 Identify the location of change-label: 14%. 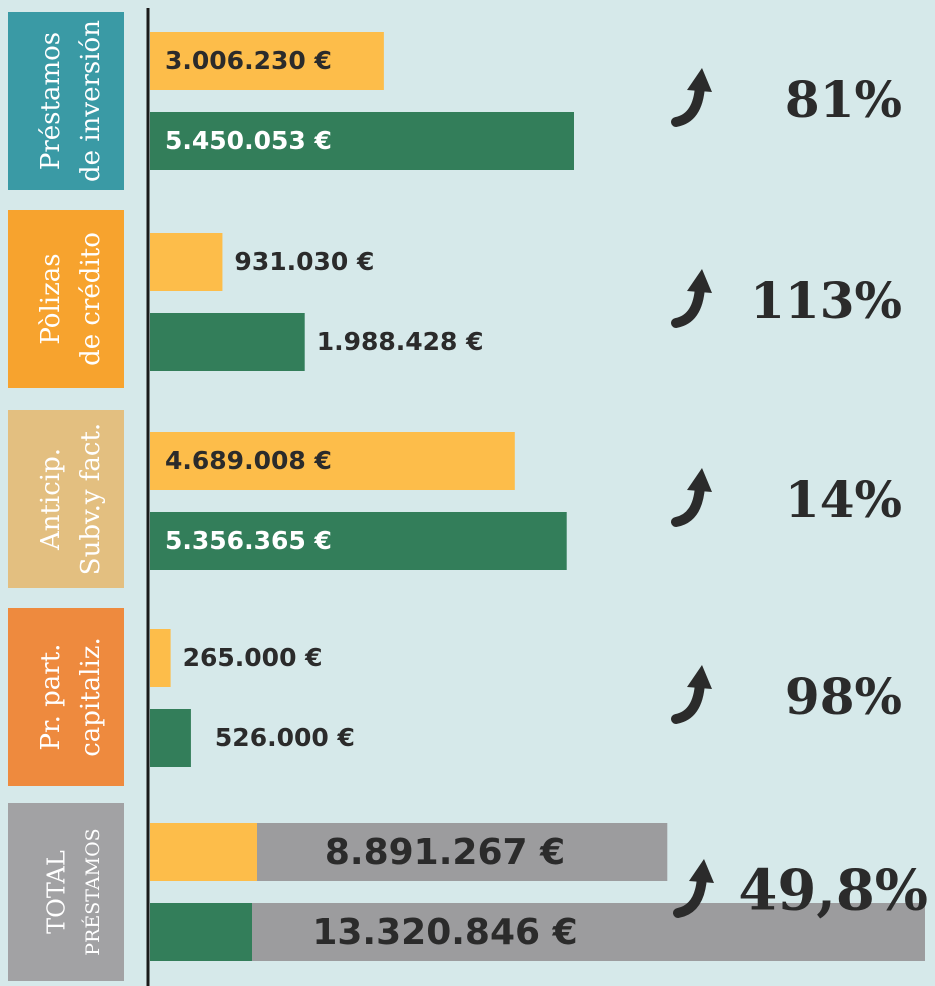
(843, 499).